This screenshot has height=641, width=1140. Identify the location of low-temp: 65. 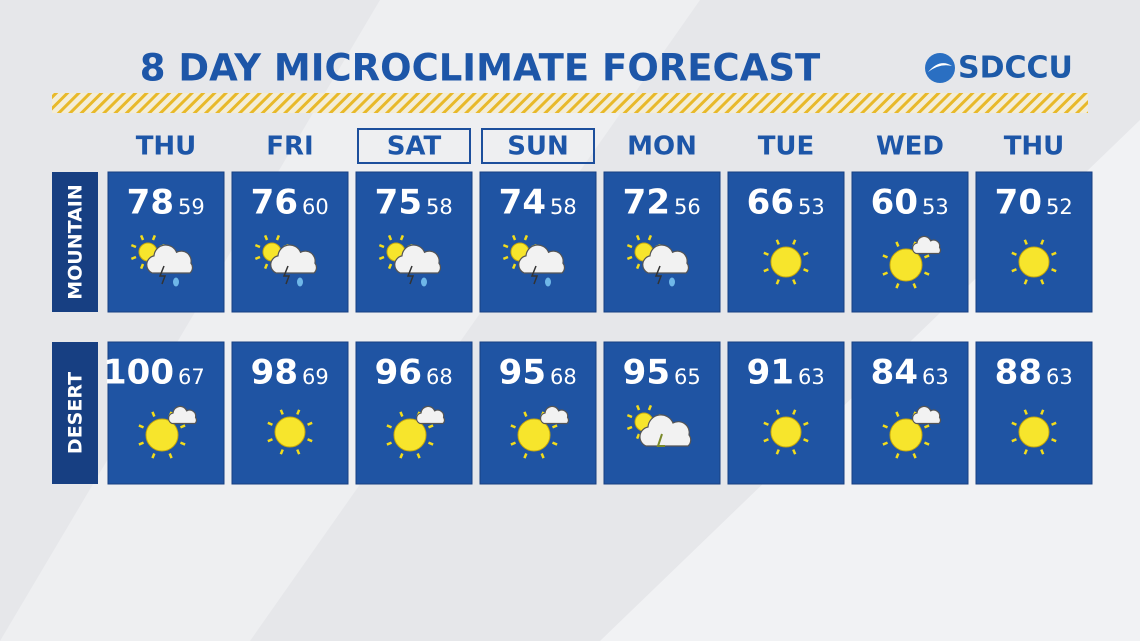
(687, 377).